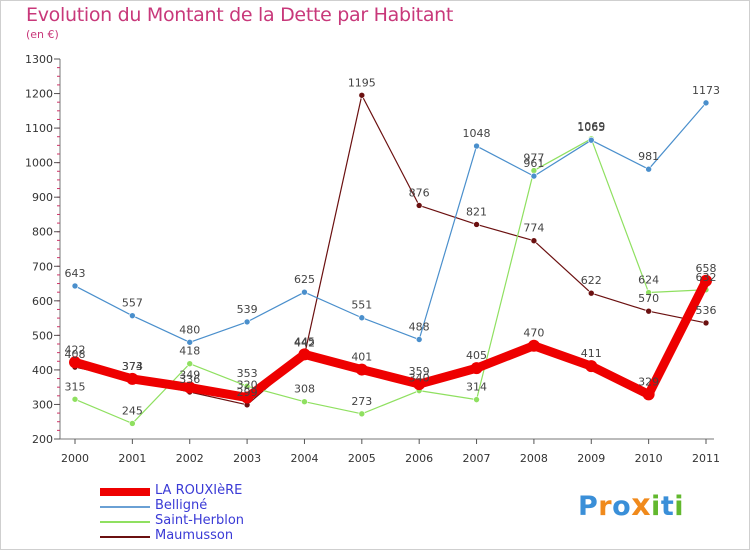 The width and height of the screenshot is (750, 550). Describe the element at coordinates (476, 355) in the screenshot. I see `data-label-la-rouxi-re: 405` at that location.